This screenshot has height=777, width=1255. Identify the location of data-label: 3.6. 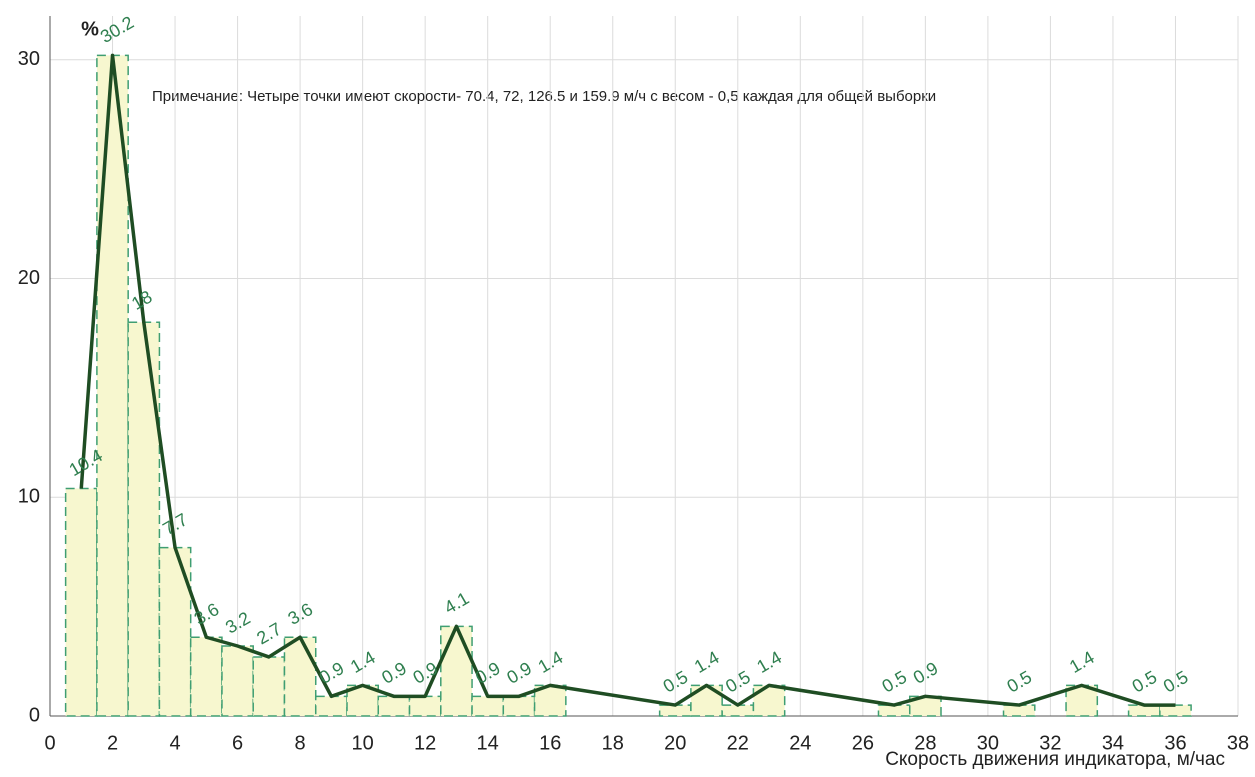
(300, 614).